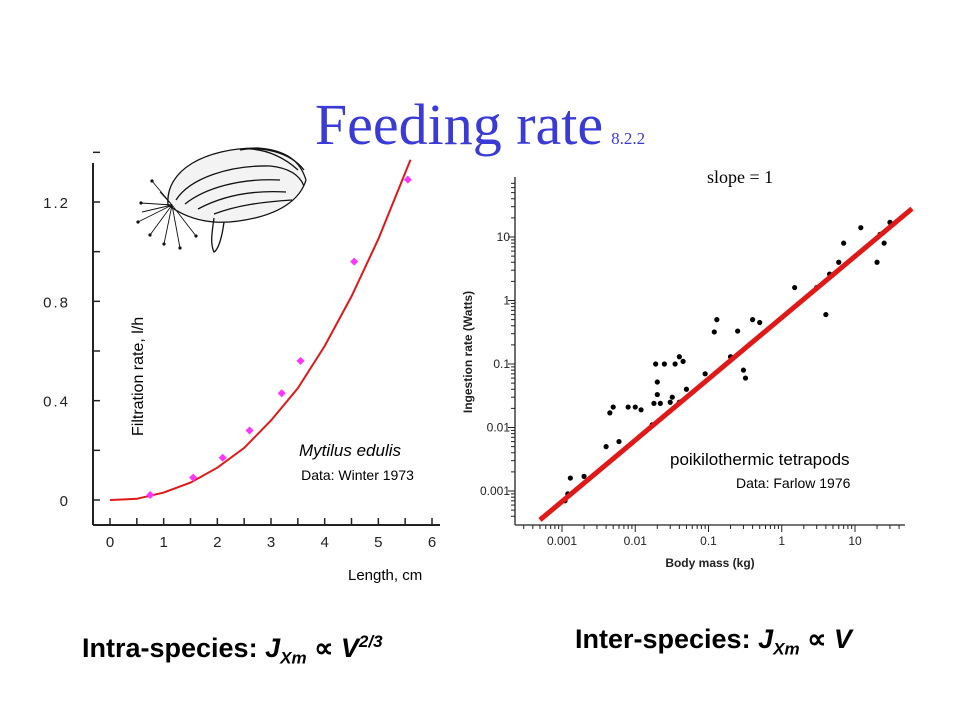 The height and width of the screenshot is (720, 960). Describe the element at coordinates (636, 541) in the screenshot. I see `right-x-tick-label: 0.01` at that location.